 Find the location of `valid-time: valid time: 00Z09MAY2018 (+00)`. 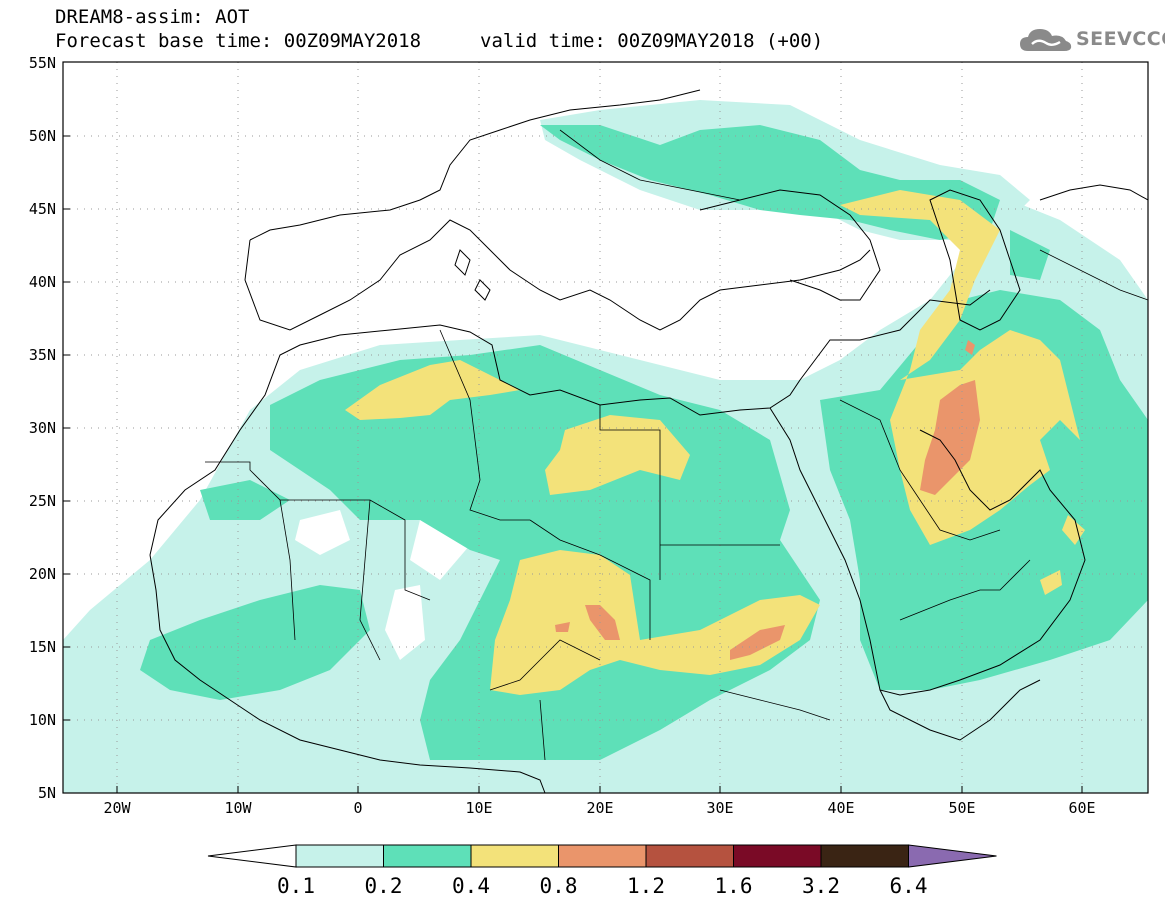

valid-time: valid time: 00Z09MAY2018 (+00) is located at coordinates (652, 41).